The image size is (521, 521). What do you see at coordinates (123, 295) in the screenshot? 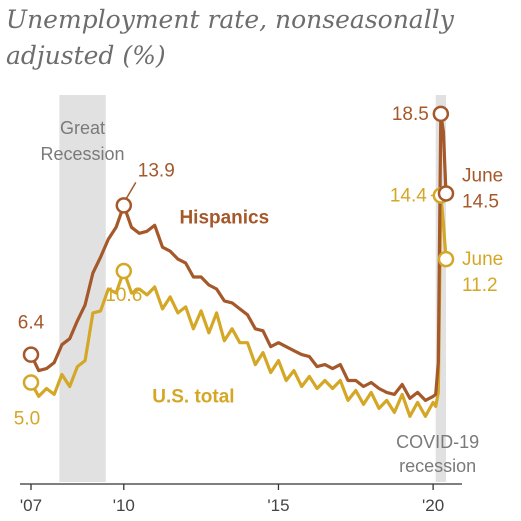
I see `data-label: 10.6` at bounding box center [123, 295].